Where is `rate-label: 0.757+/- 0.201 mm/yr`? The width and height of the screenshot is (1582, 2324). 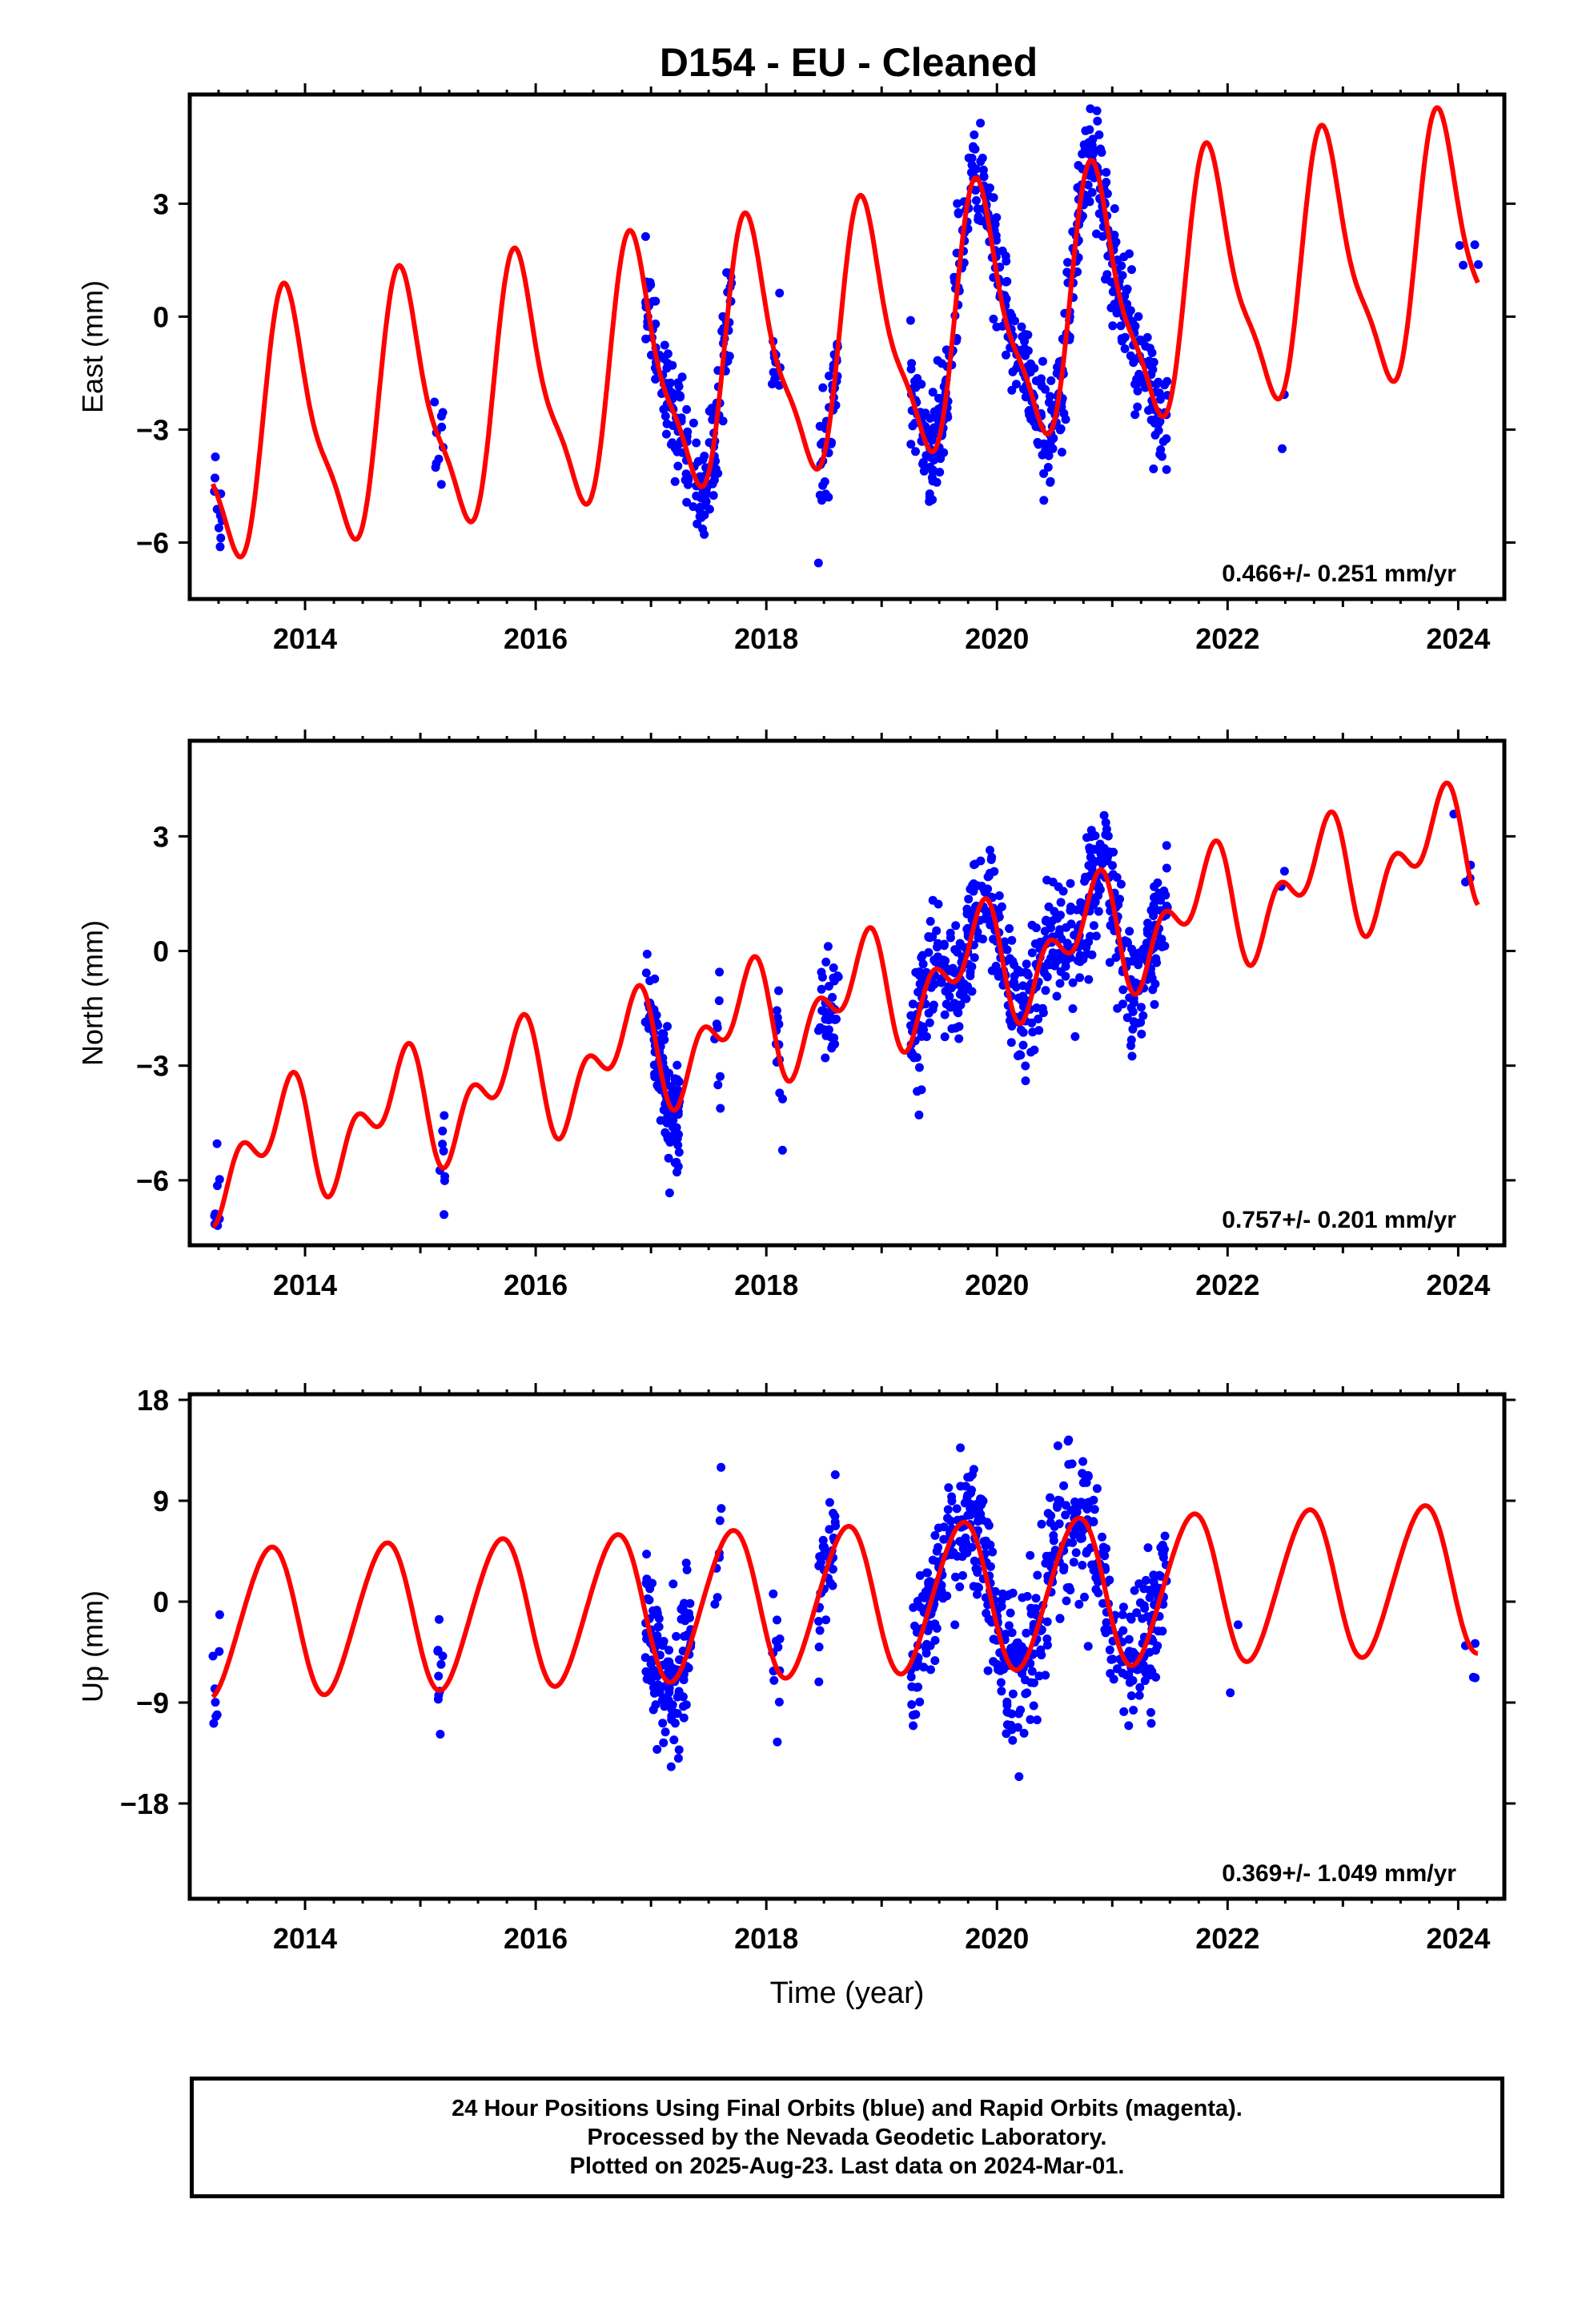 rate-label: 0.757+/- 0.201 mm/yr is located at coordinates (1339, 1220).